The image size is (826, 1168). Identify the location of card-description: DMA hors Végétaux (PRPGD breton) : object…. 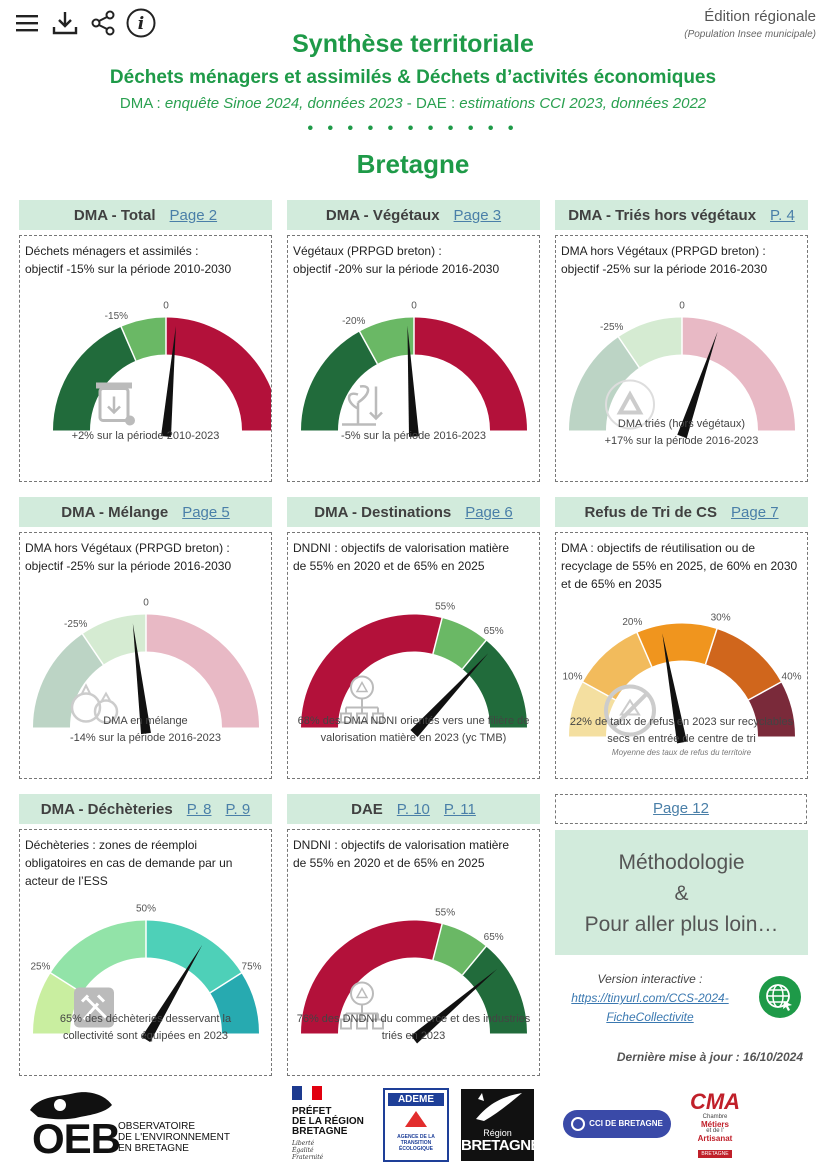
(664, 260).